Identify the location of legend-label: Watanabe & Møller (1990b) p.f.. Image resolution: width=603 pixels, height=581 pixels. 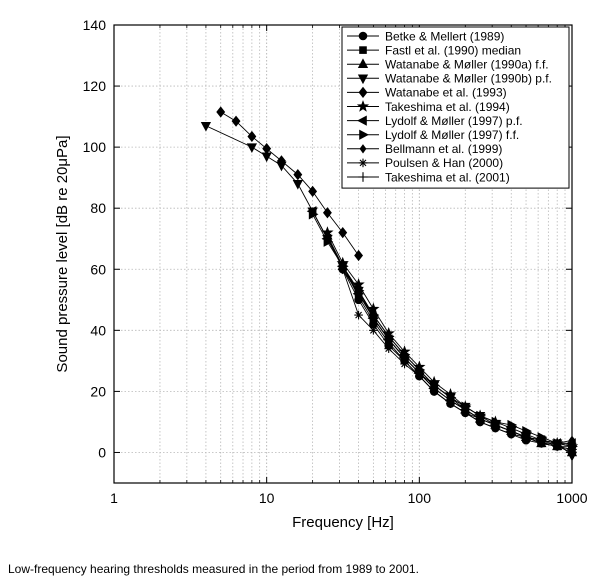
(468, 79).